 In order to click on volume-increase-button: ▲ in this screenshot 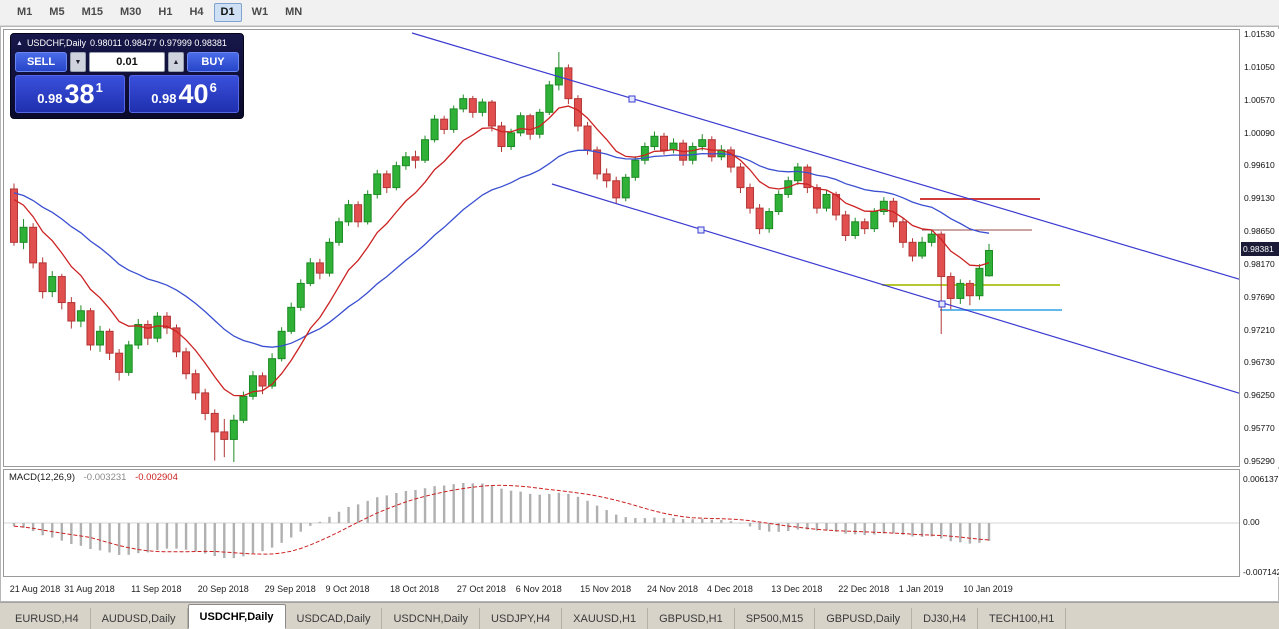, I will do `click(176, 62)`.